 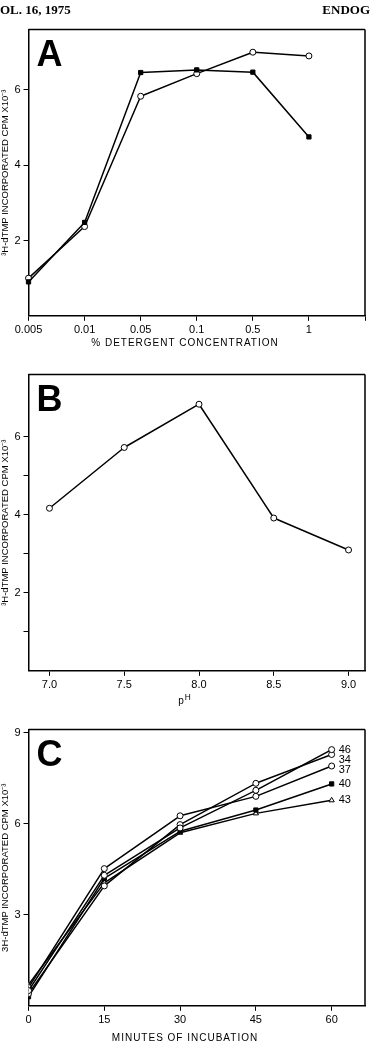 I want to click on series-label: 46, so click(x=344, y=748).